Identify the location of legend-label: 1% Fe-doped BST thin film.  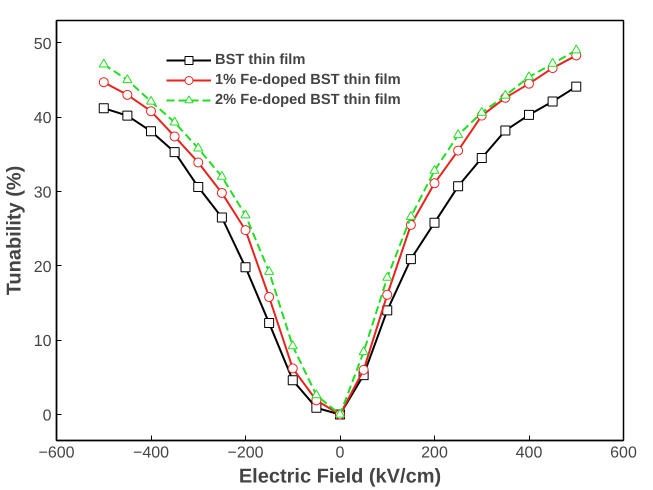
(308, 80).